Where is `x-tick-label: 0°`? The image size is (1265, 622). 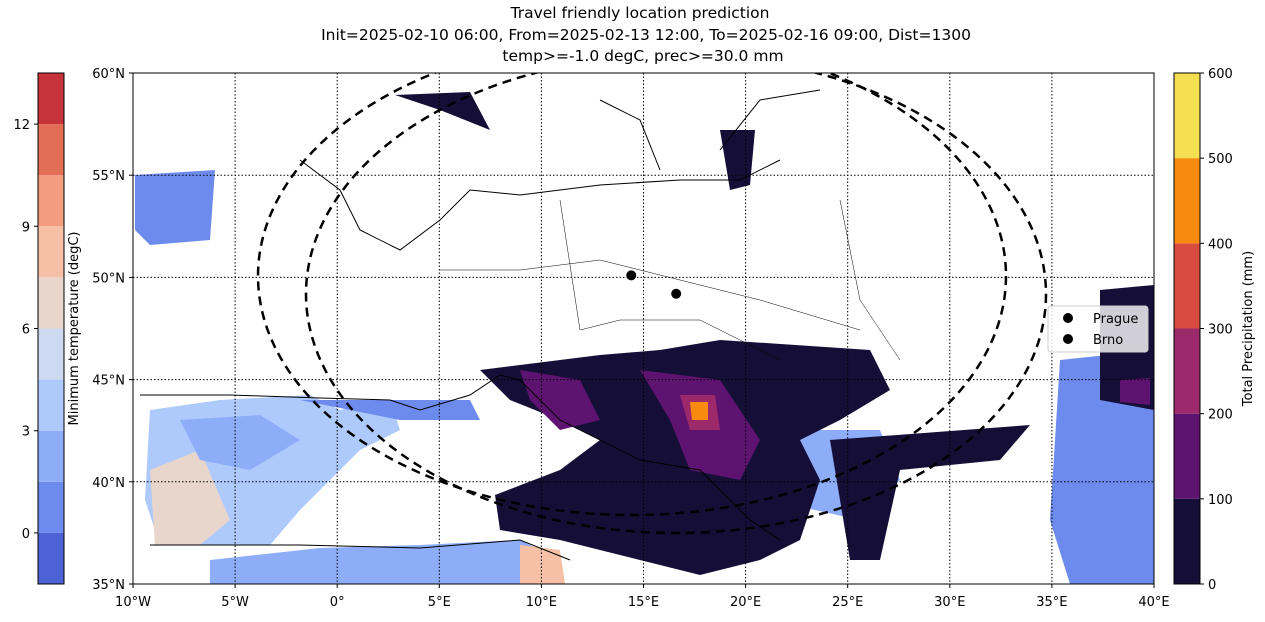
x-tick-label: 0° is located at coordinates (337, 602).